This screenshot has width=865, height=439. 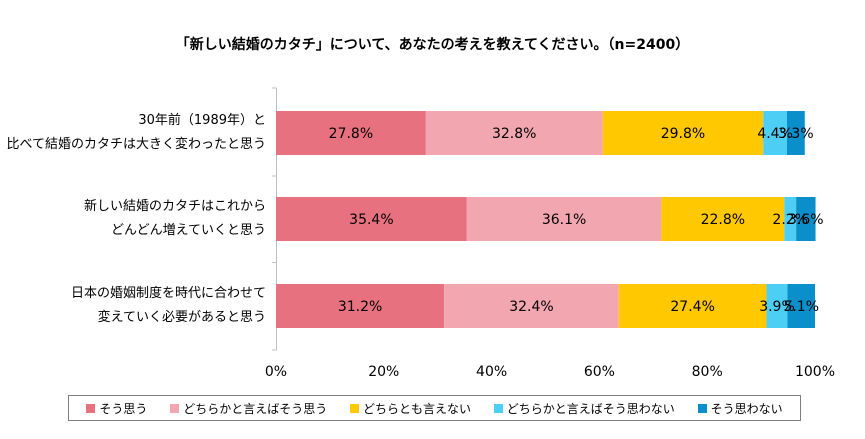 I want to click on category-label: どんどん増えていくと思う, so click(x=188, y=230).